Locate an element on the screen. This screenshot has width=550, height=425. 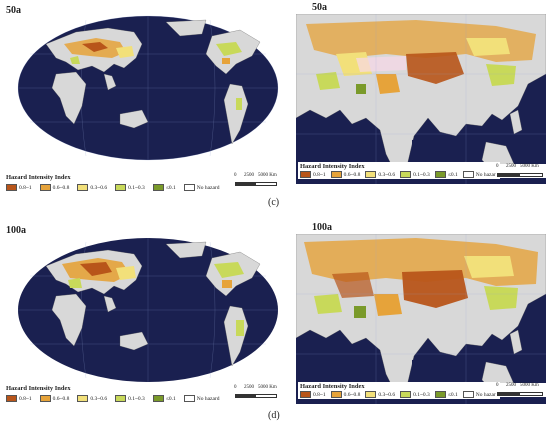
scale-bar-50a-asia: 0 2500 5000 Km is located at coordinates (521, 171).